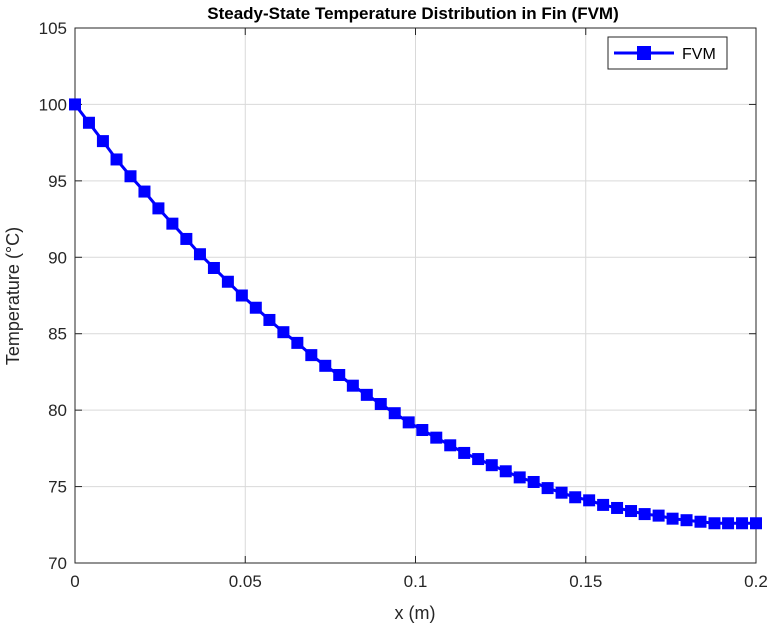  I want to click on x-axis-label: x (m), so click(415, 613).